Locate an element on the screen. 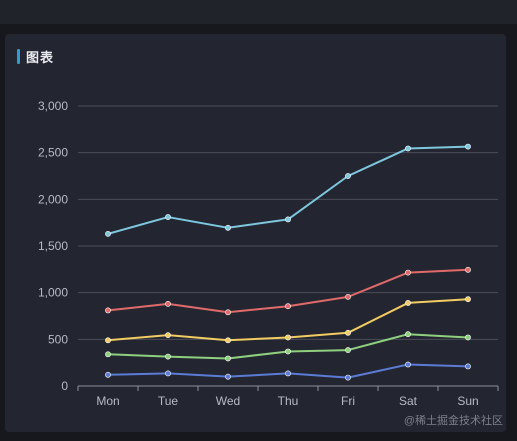 Image resolution: width=517 pixels, height=441 pixels. y-tick-label: 1,000 is located at coordinates (53, 293).